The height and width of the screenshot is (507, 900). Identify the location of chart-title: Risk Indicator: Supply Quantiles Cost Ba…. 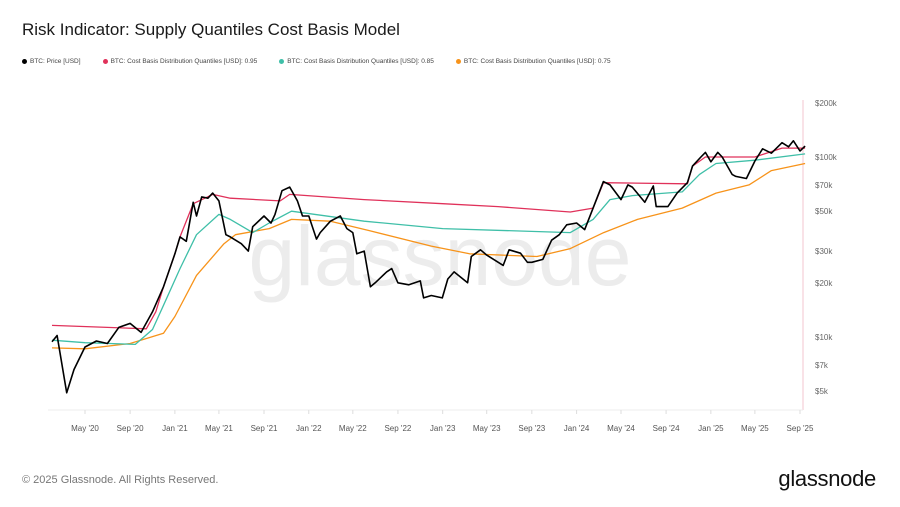
(211, 29).